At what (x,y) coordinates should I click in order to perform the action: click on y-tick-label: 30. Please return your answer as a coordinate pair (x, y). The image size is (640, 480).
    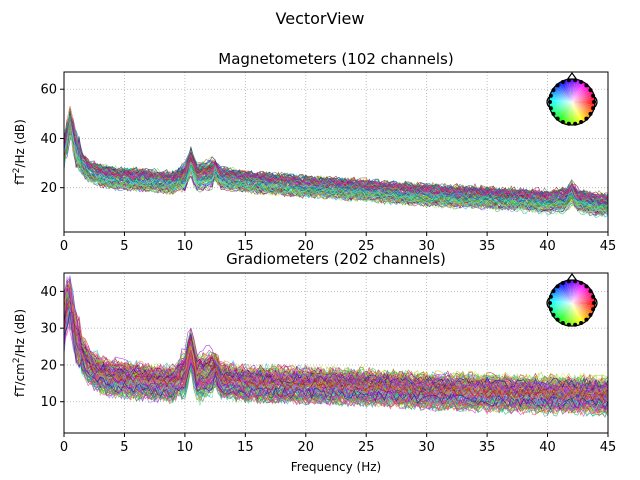
    Looking at the image, I should click on (48, 329).